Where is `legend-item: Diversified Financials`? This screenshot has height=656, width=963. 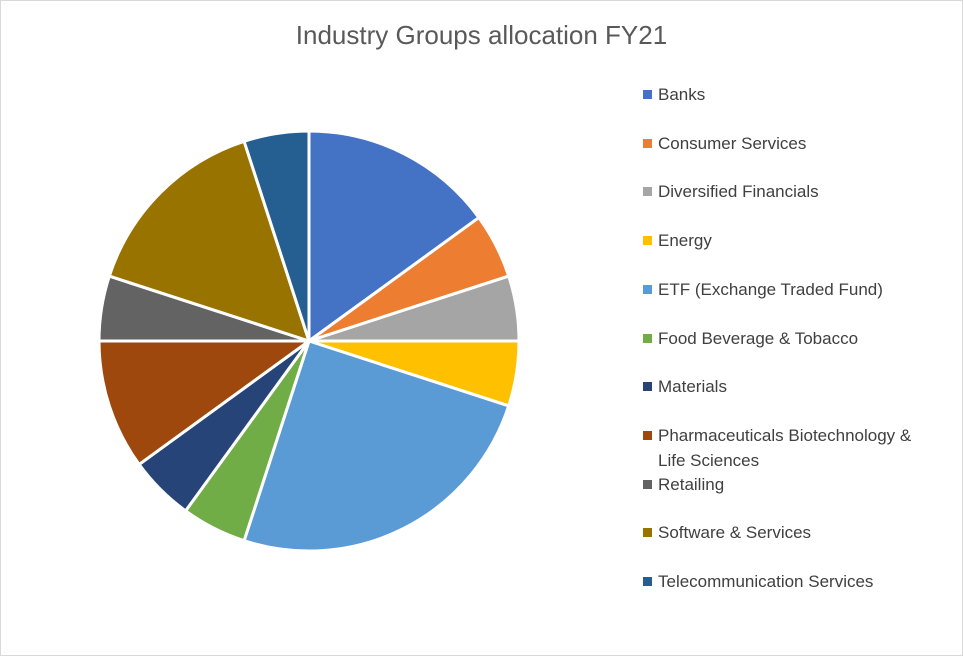 legend-item: Diversified Financials is located at coordinates (780, 191).